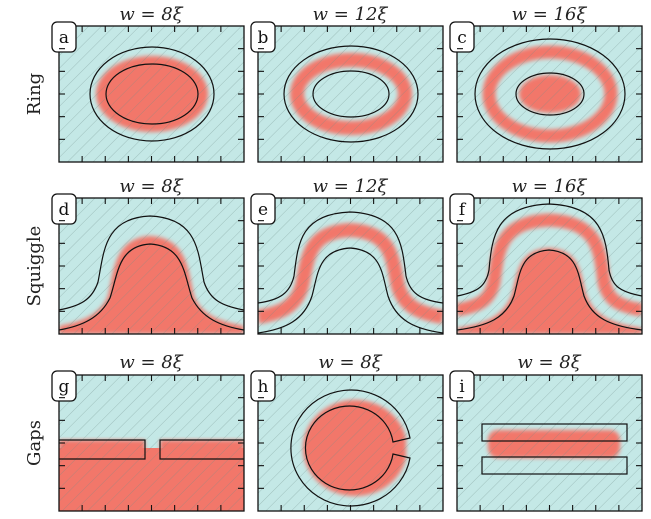  I want to click on panel-tag-i: i, so click(462, 386).